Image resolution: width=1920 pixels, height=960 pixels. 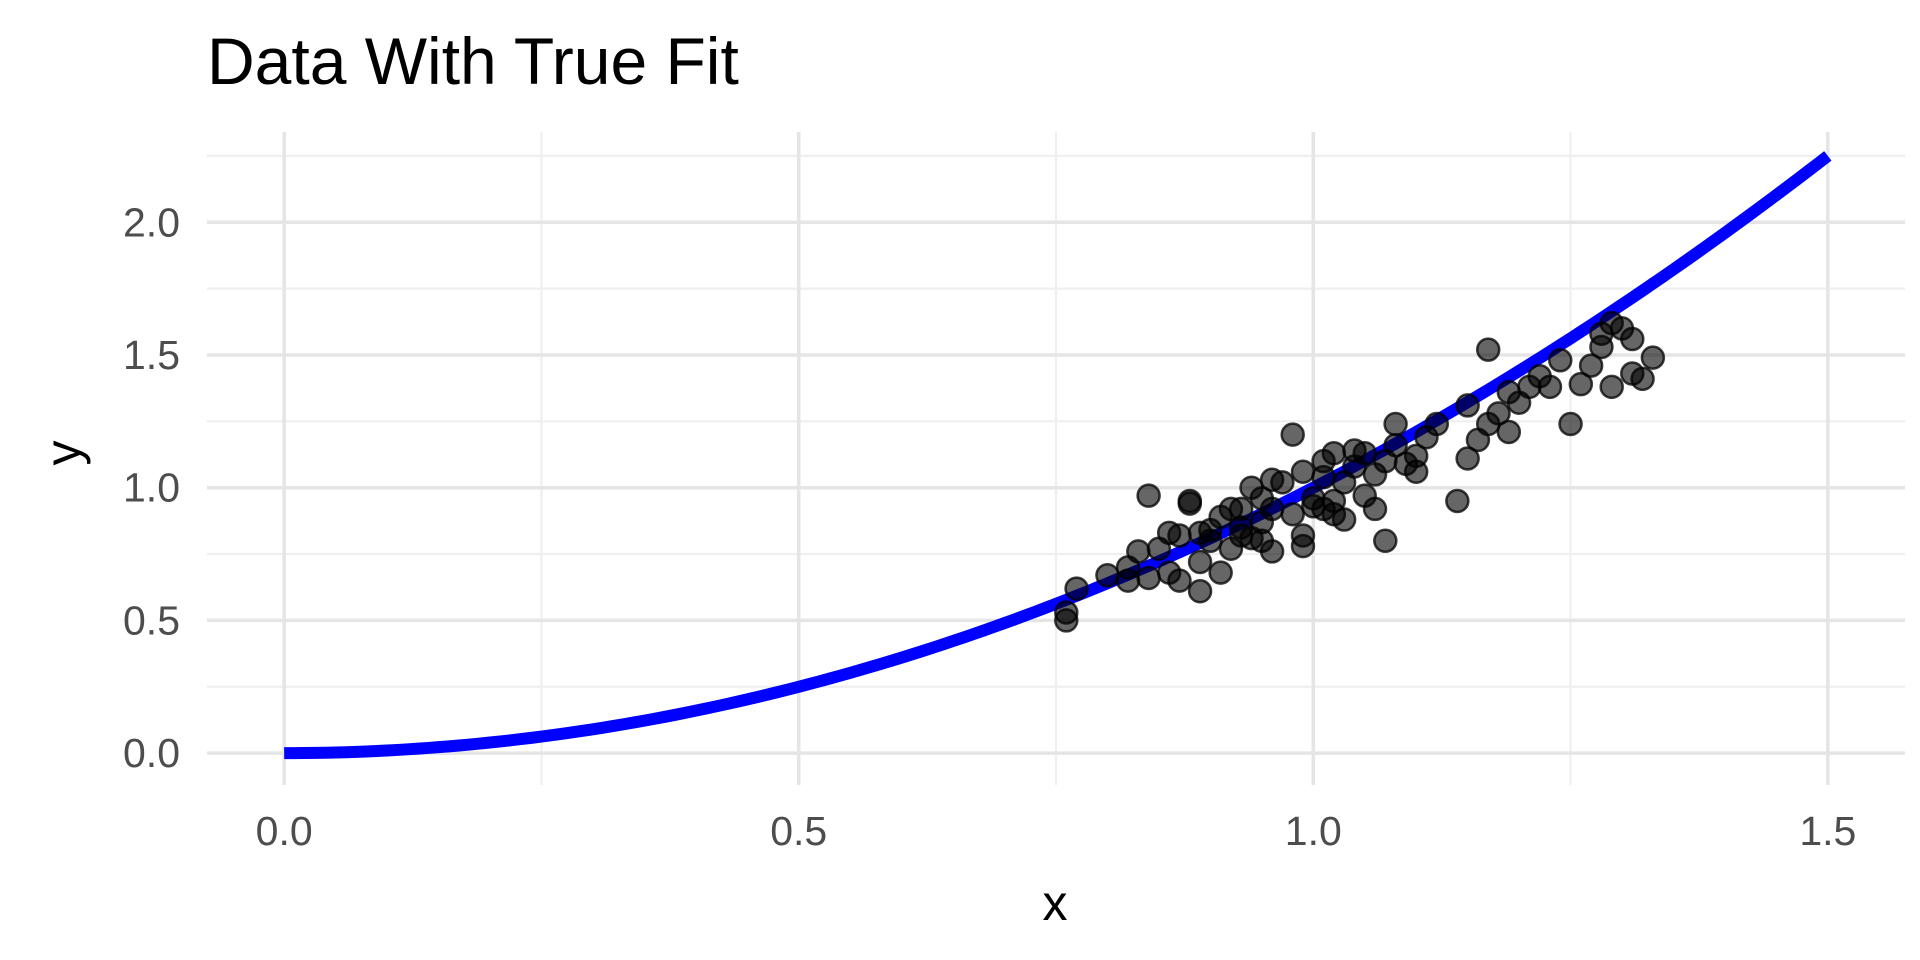 What do you see at coordinates (151, 620) in the screenshot?
I see `y-tick-label: 0.5` at bounding box center [151, 620].